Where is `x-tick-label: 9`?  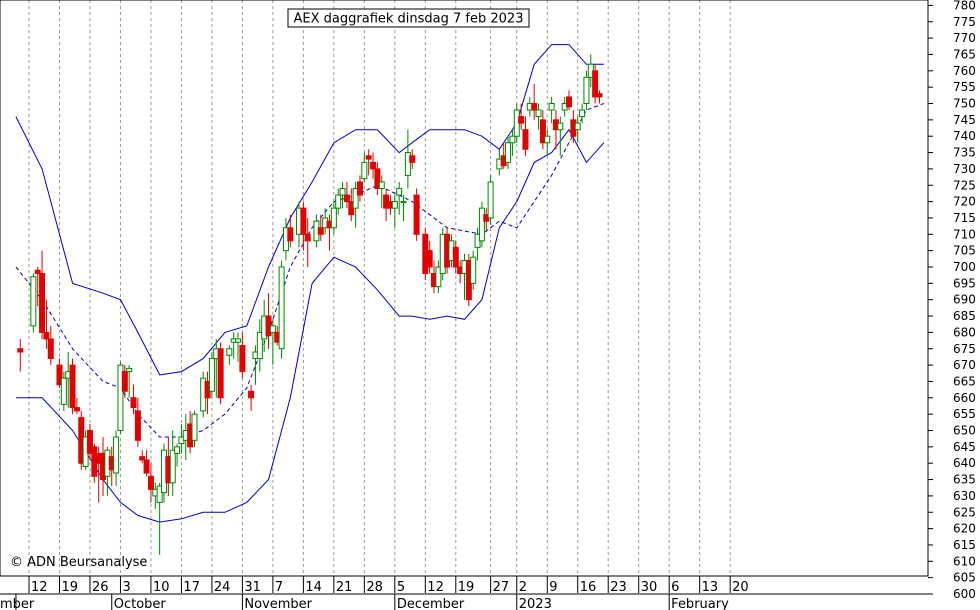 x-tick-label: 9 is located at coordinates (553, 587).